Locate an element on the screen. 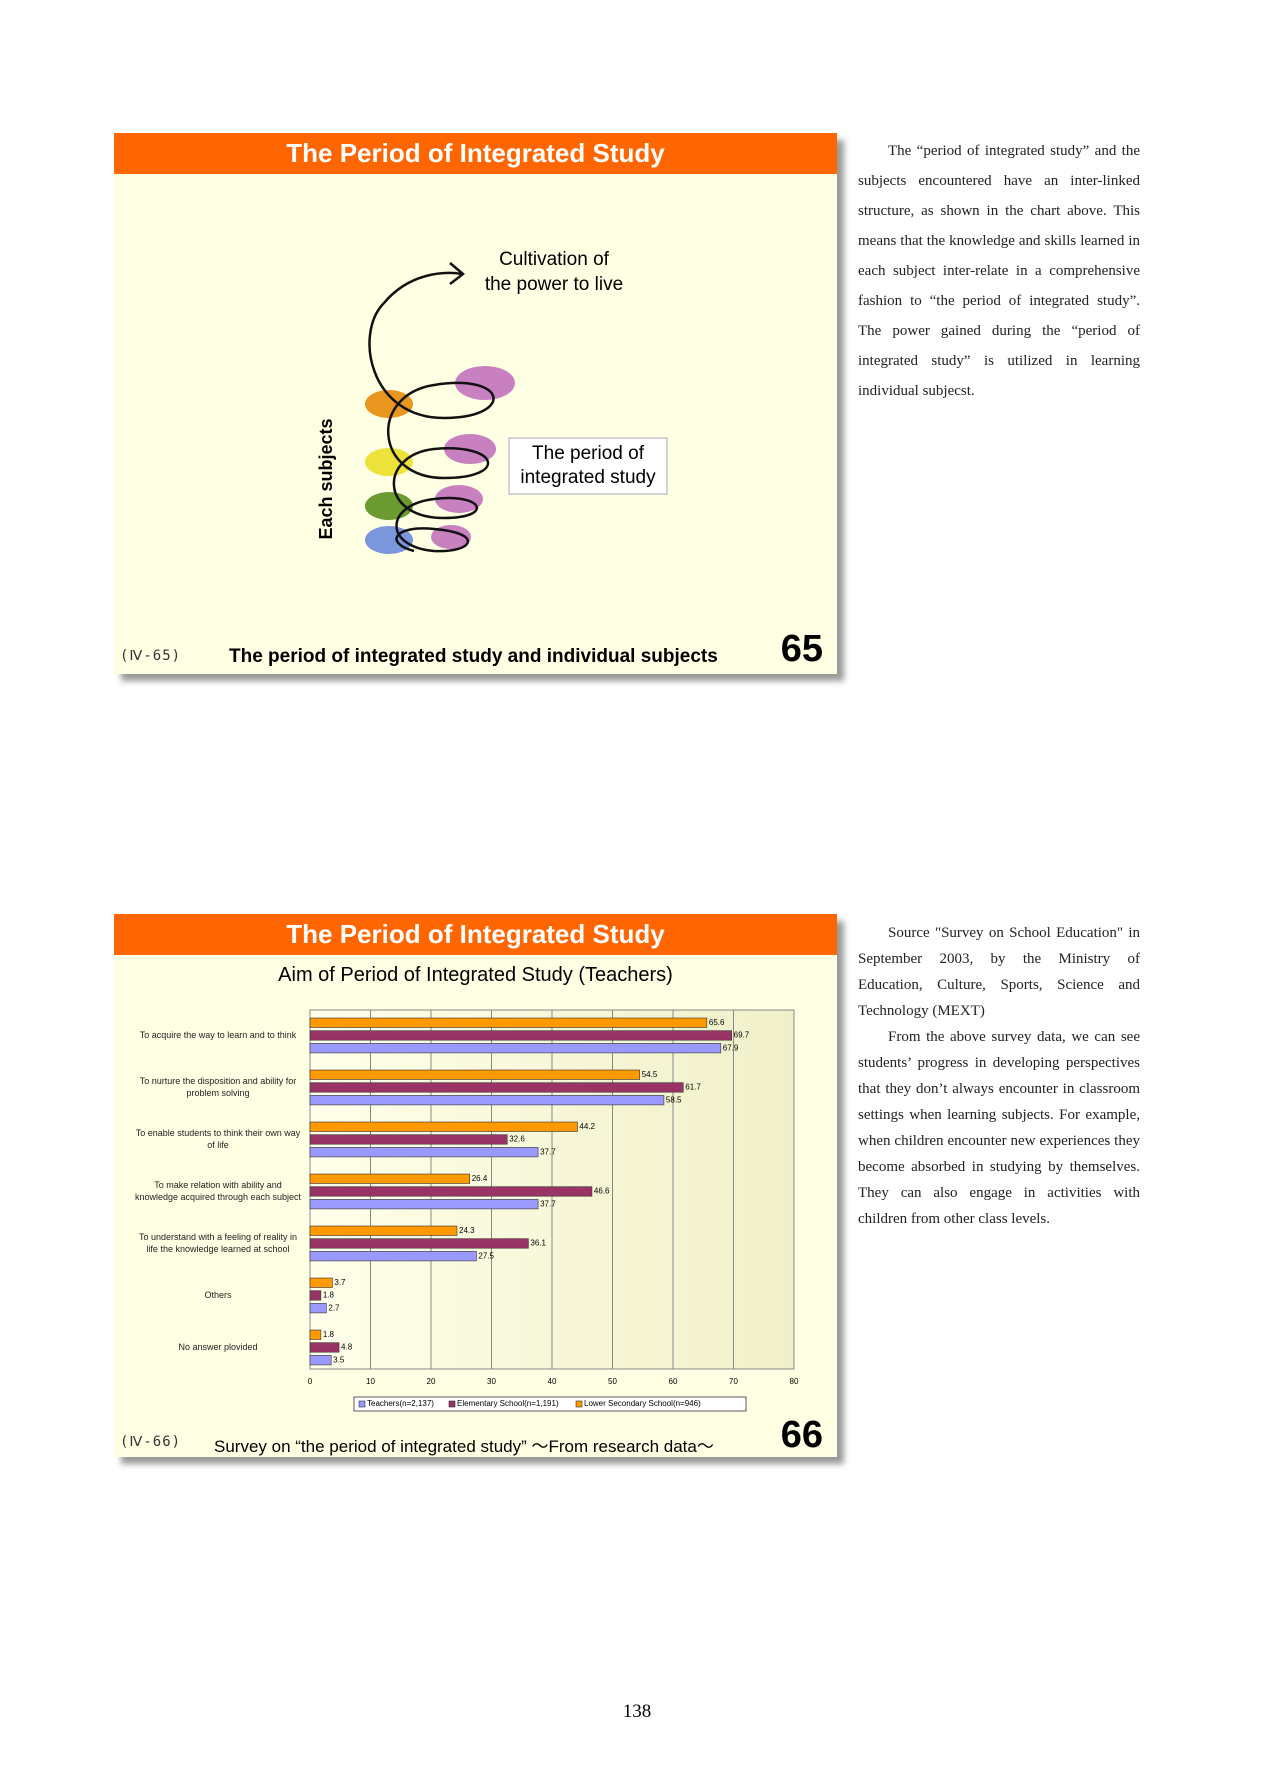  category-label: No answer plovided is located at coordinates (218, 1347).